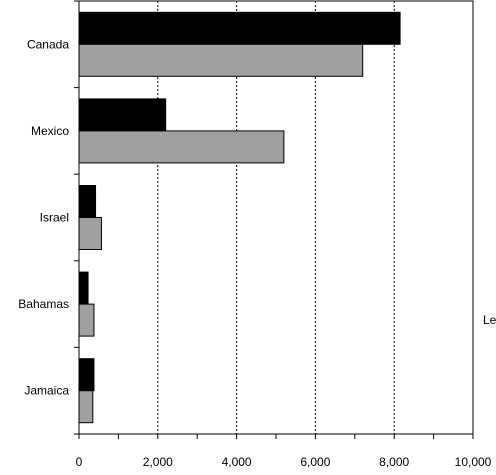  What do you see at coordinates (43, 304) in the screenshot?
I see `y-category-label: Bahamas` at bounding box center [43, 304].